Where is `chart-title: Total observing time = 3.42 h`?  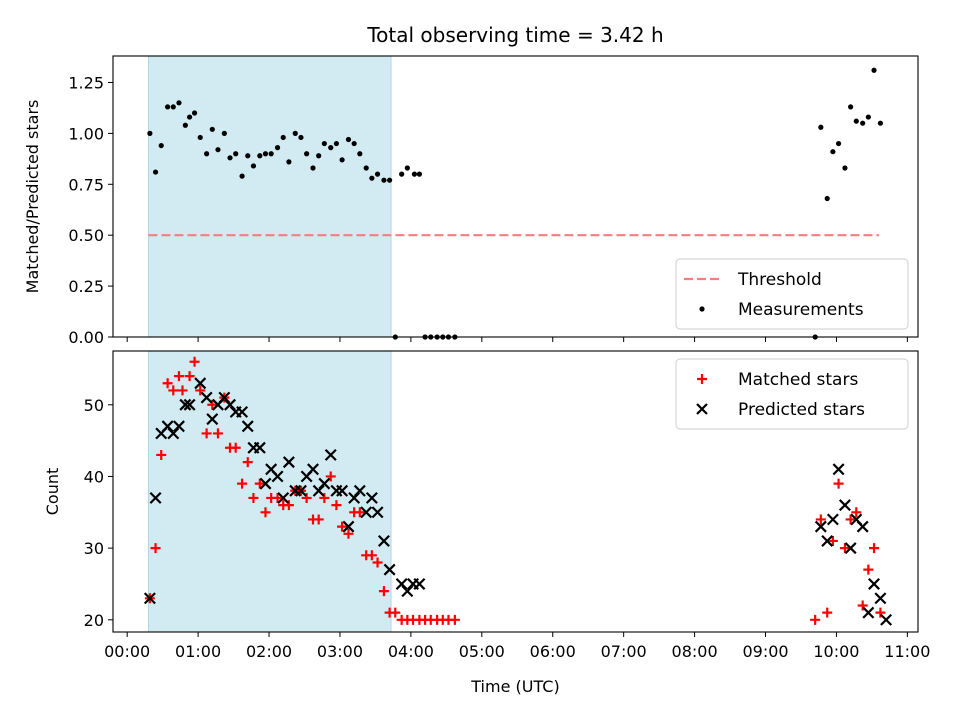
chart-title: Total observing time = 3.42 h is located at coordinates (514, 35).